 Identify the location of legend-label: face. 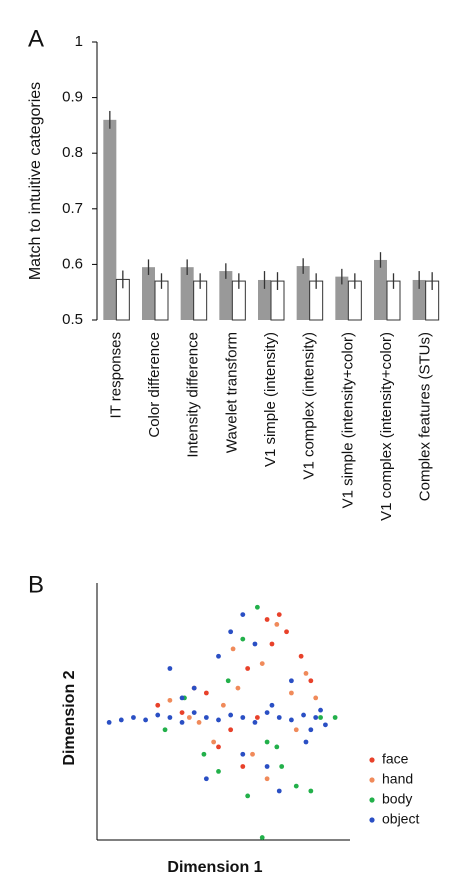
(395, 759).